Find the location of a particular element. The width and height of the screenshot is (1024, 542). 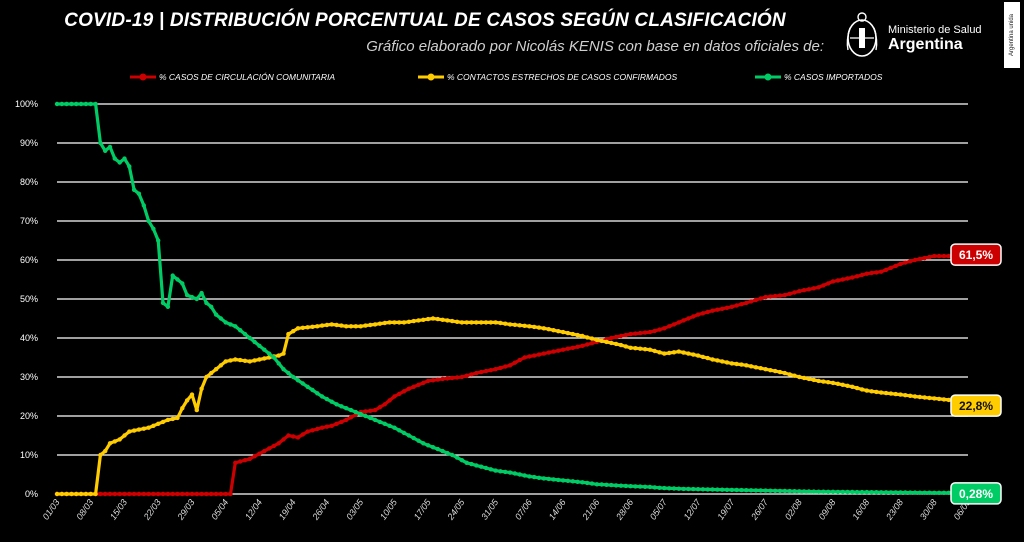

final-value-label: 61,5% is located at coordinates (976, 255).